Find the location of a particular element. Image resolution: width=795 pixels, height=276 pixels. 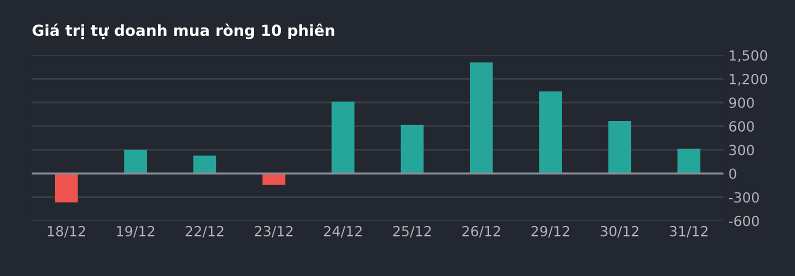

y-tick-label: 0 is located at coordinates (732, 173).